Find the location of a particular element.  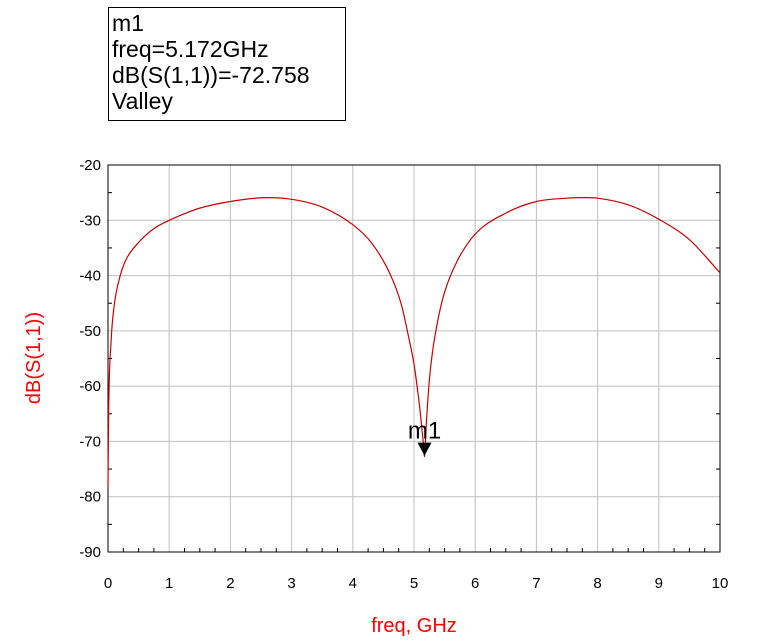

y-tick-labels: -20 -30 -40 -50 -60 -70 -80 -90 is located at coordinates (90, 359).